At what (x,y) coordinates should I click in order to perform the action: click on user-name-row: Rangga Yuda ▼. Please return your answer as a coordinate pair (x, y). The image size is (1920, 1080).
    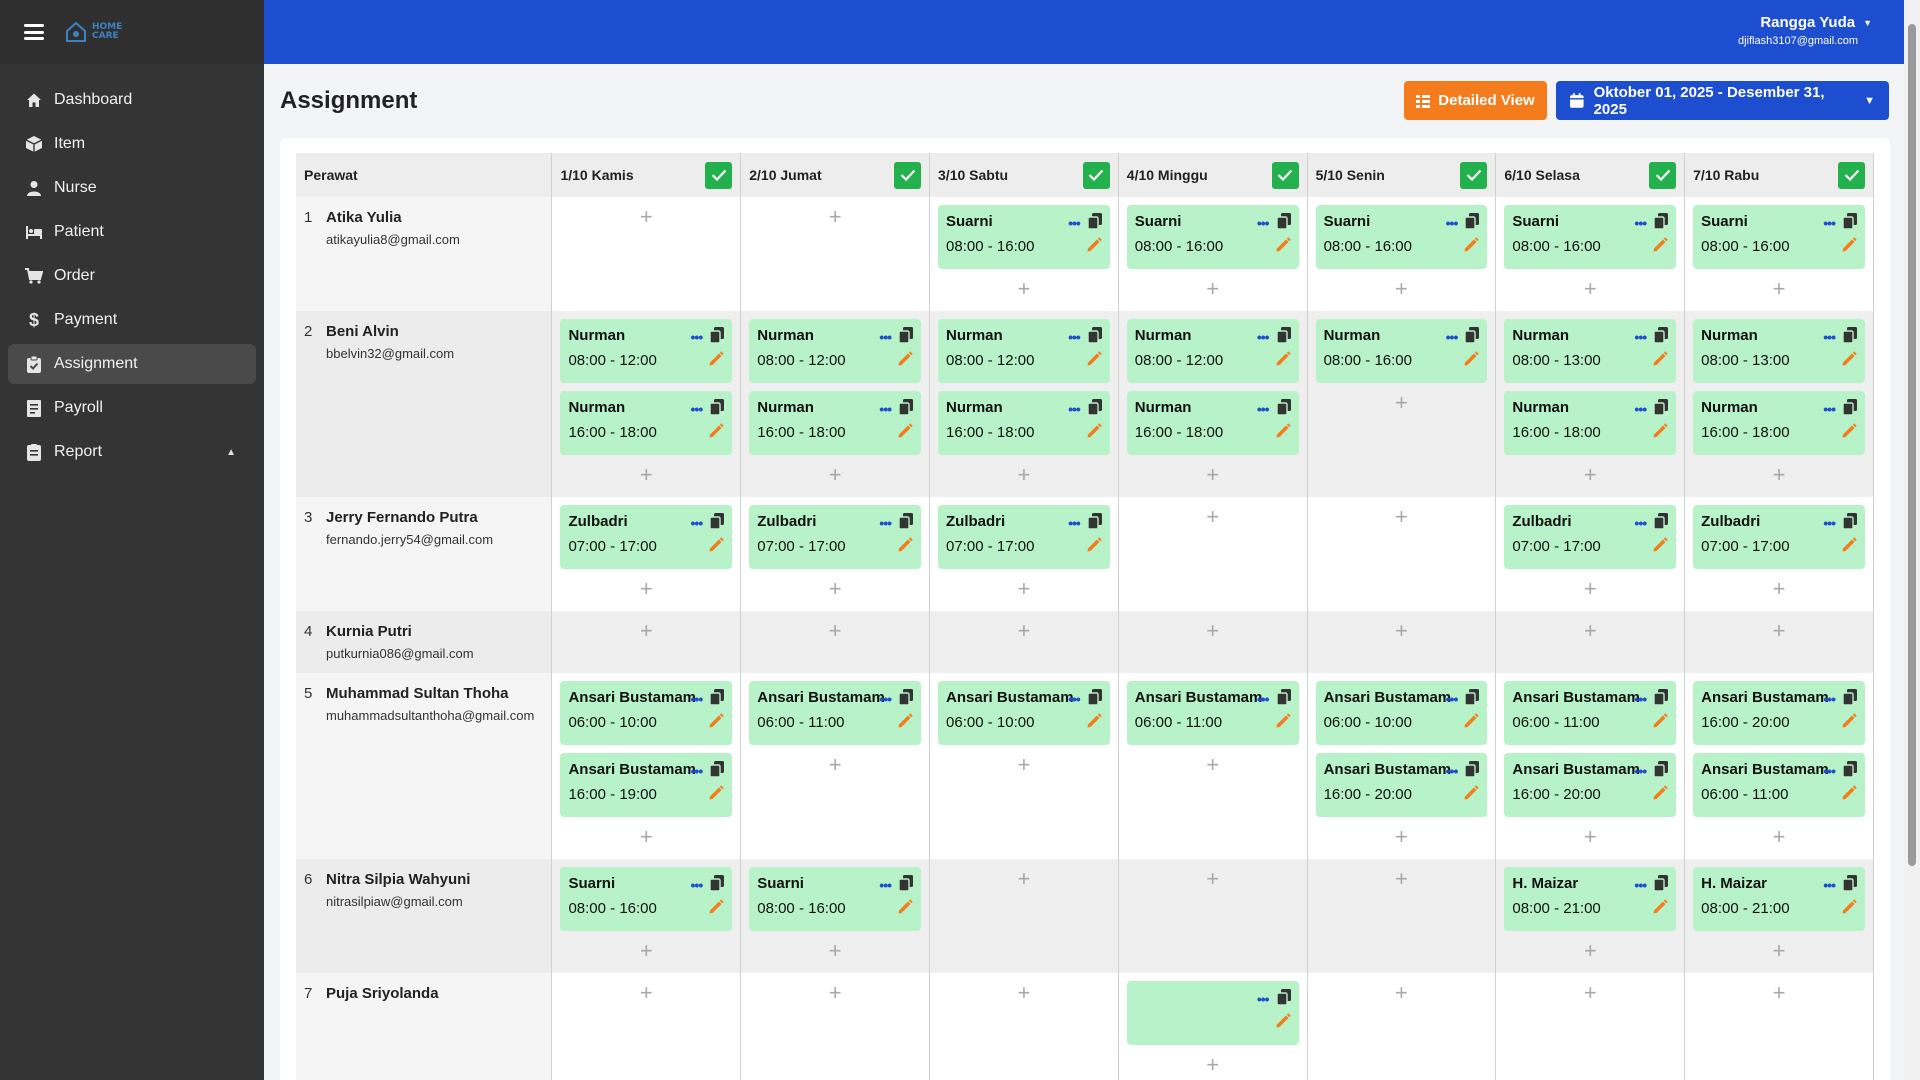
    Looking at the image, I should click on (1805, 22).